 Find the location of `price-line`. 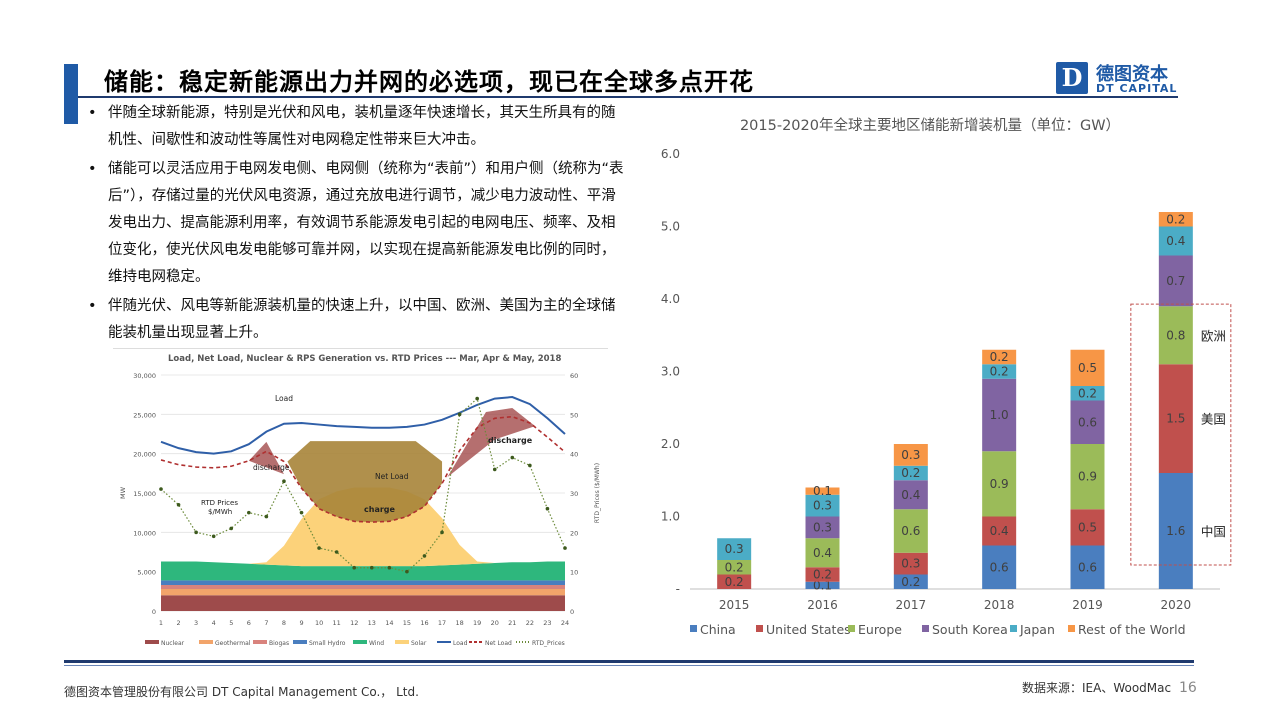

price-line is located at coordinates (363, 485).